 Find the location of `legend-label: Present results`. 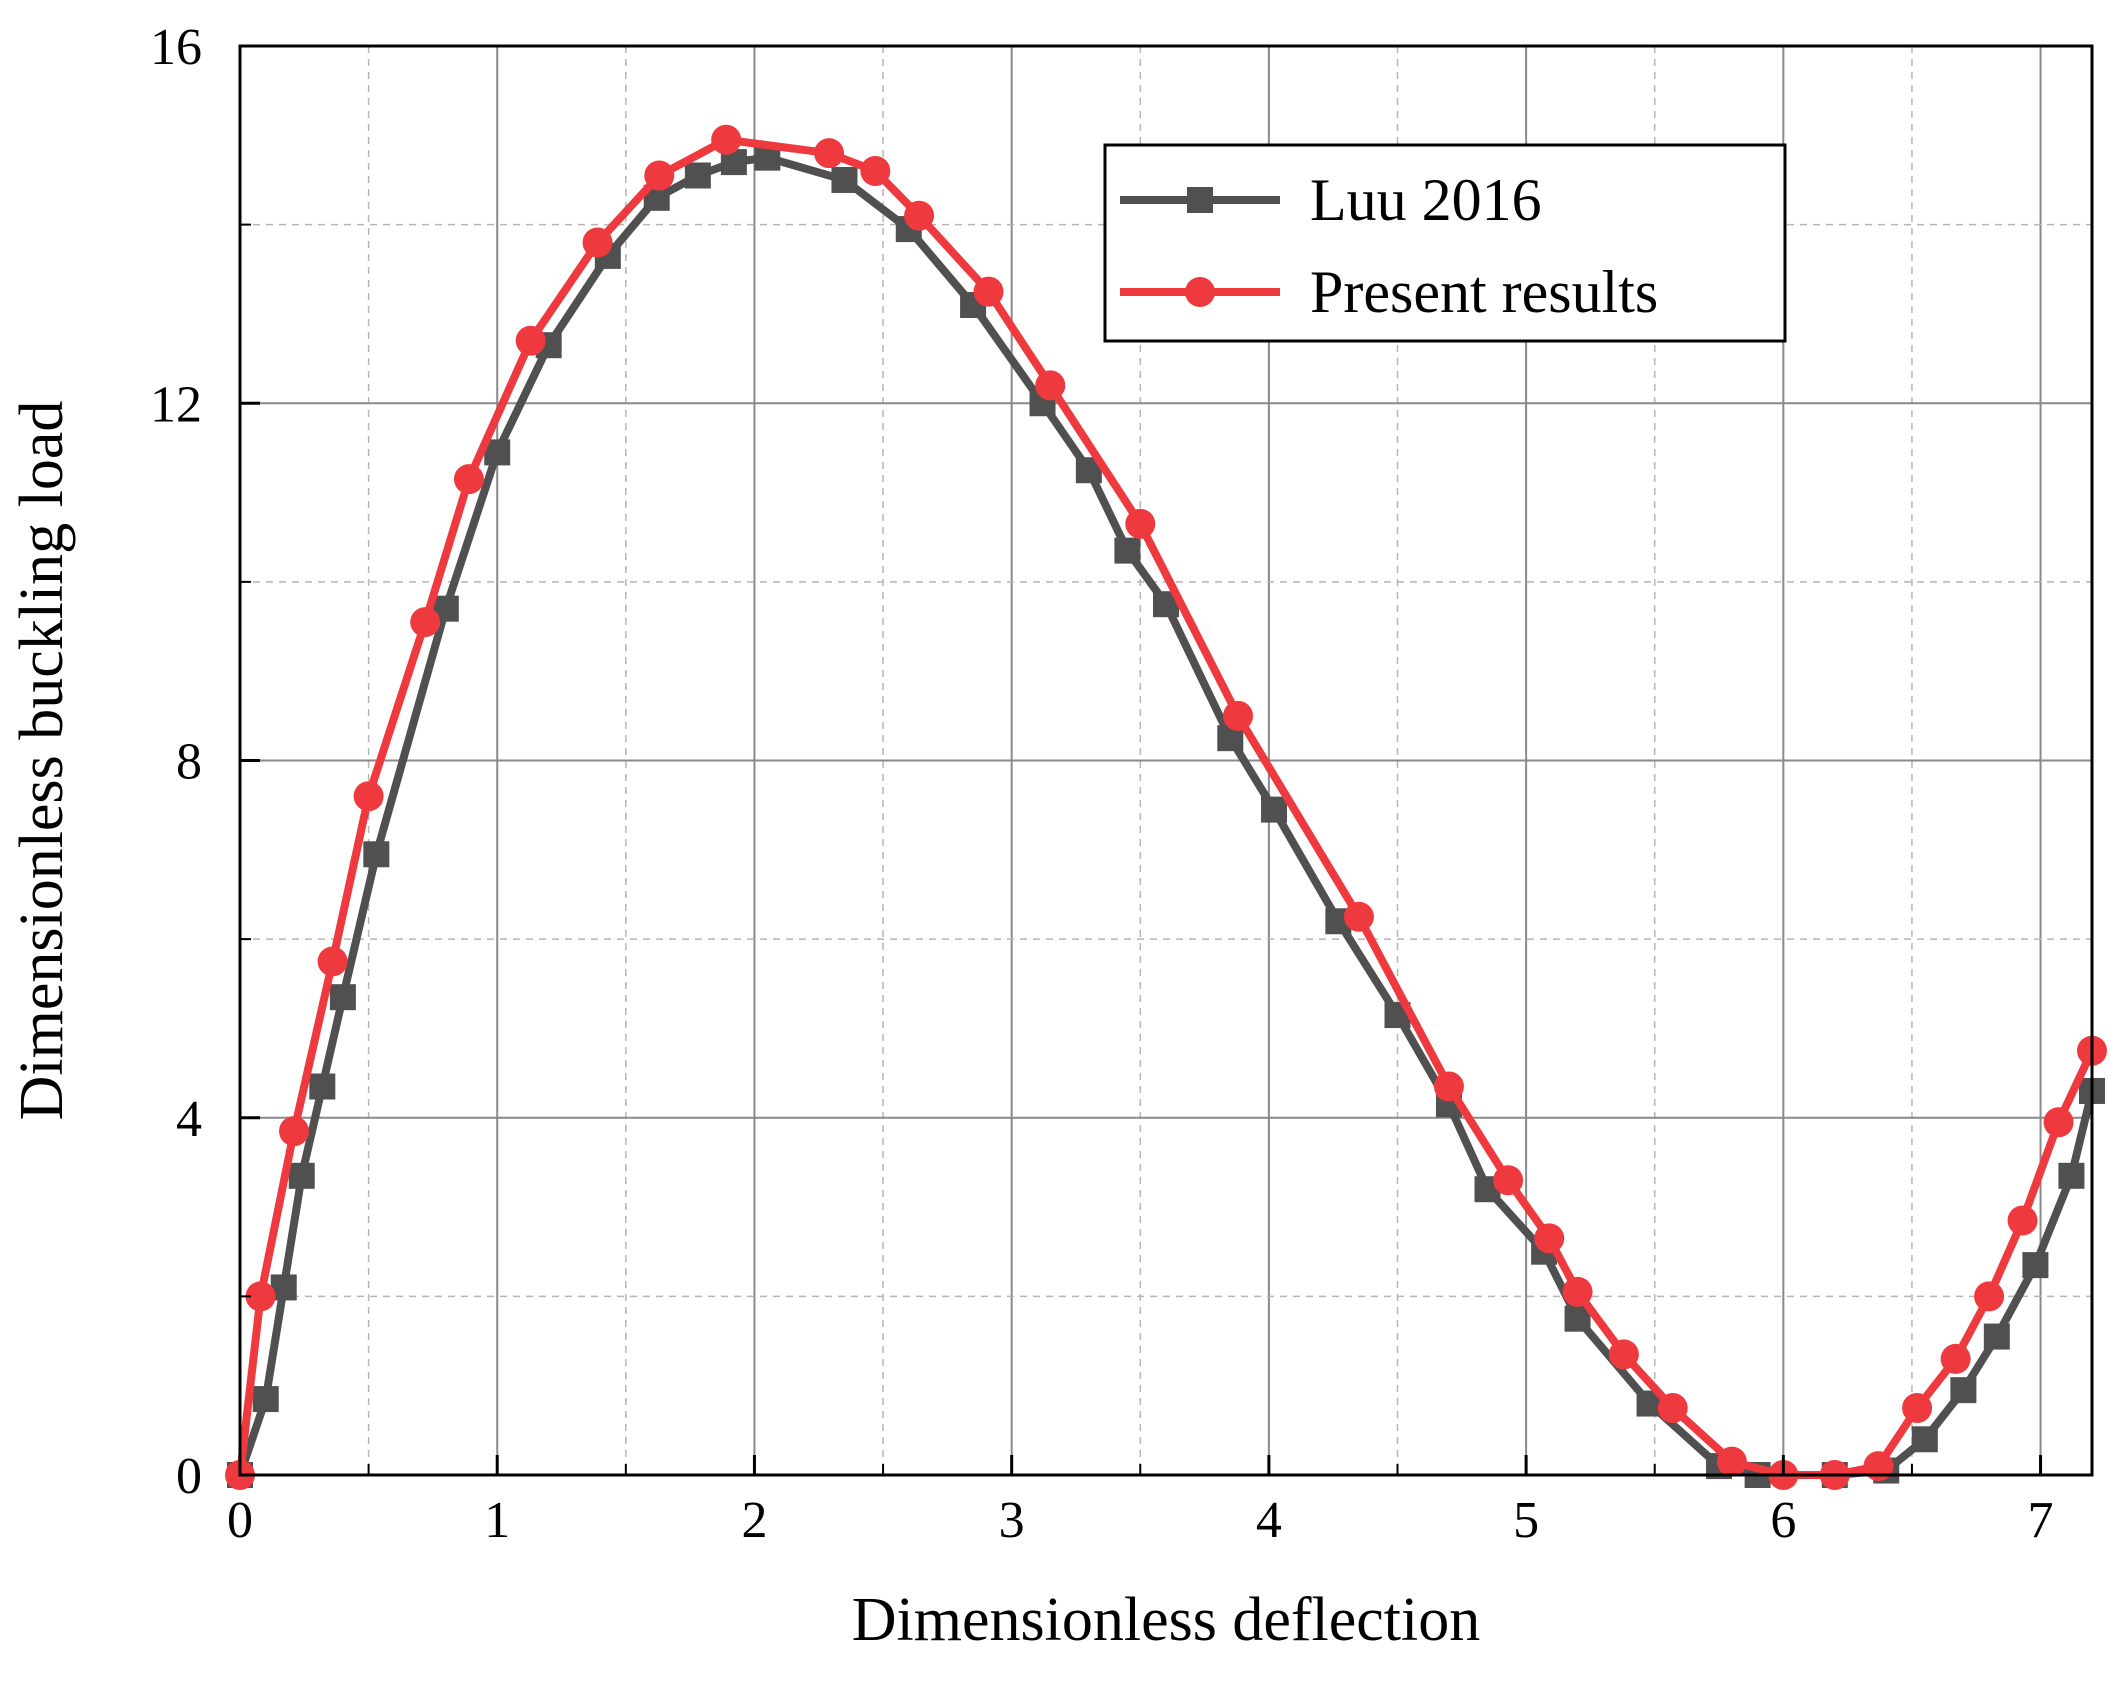

legend-label: Present results is located at coordinates (1484, 292).